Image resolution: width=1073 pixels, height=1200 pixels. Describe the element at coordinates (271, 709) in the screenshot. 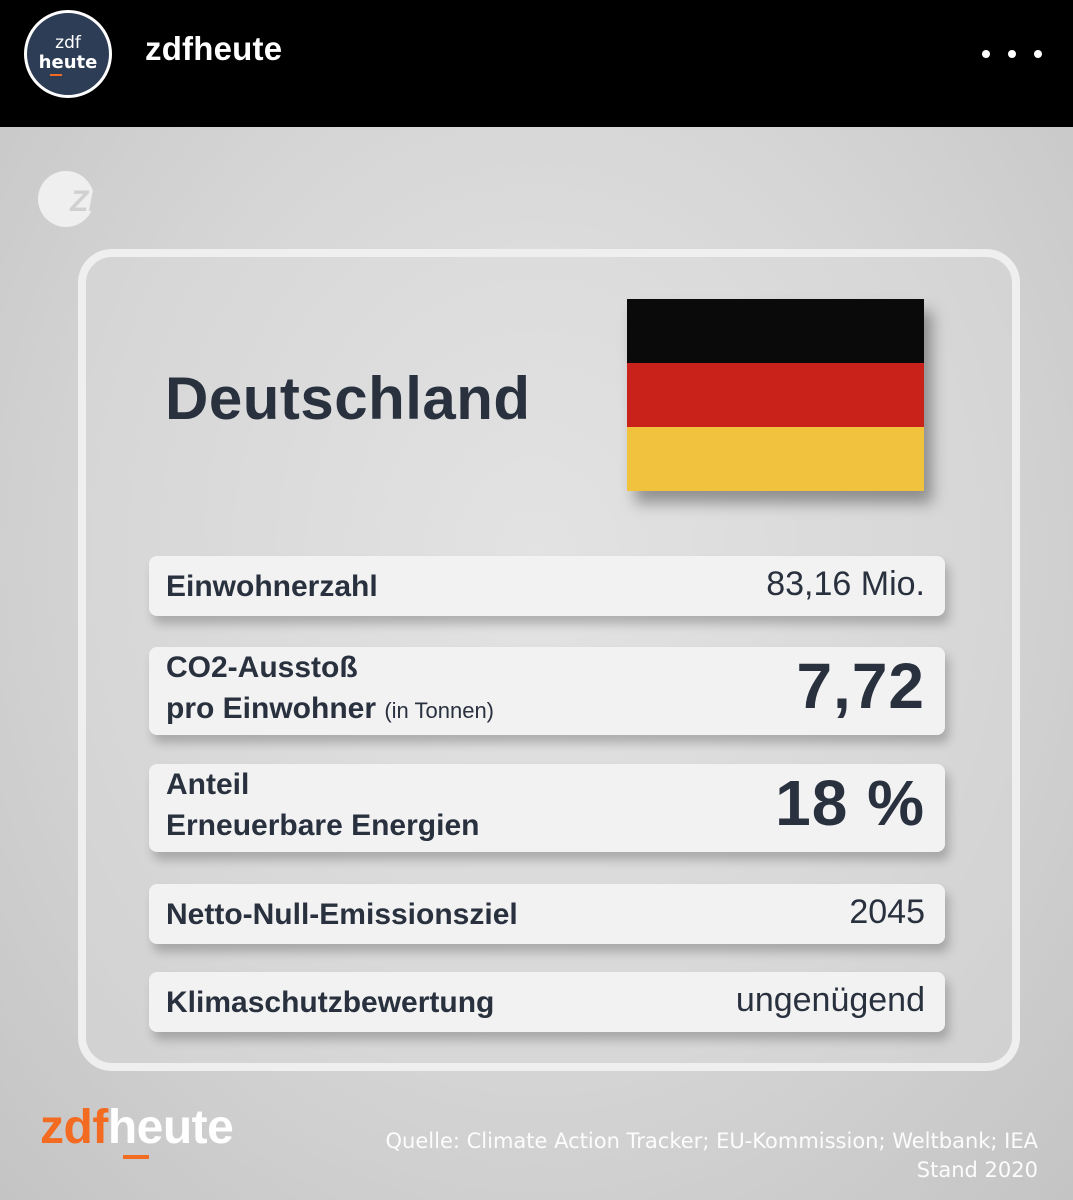

I see `fact-label-line2: pro Einwohner` at that location.